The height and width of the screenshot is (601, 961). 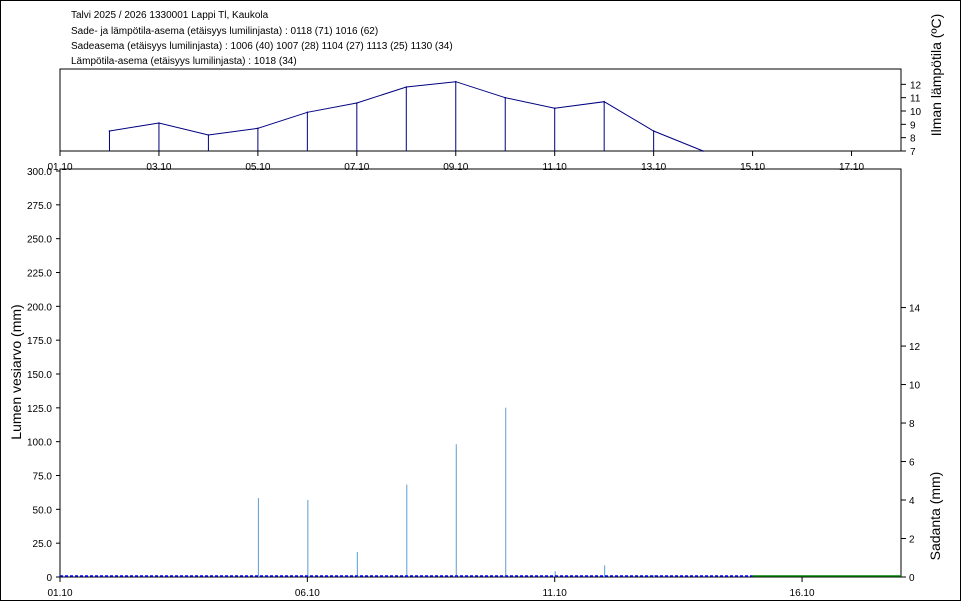 What do you see at coordinates (555, 167) in the screenshot?
I see `temperature-x-tick-label: 11.10` at bounding box center [555, 167].